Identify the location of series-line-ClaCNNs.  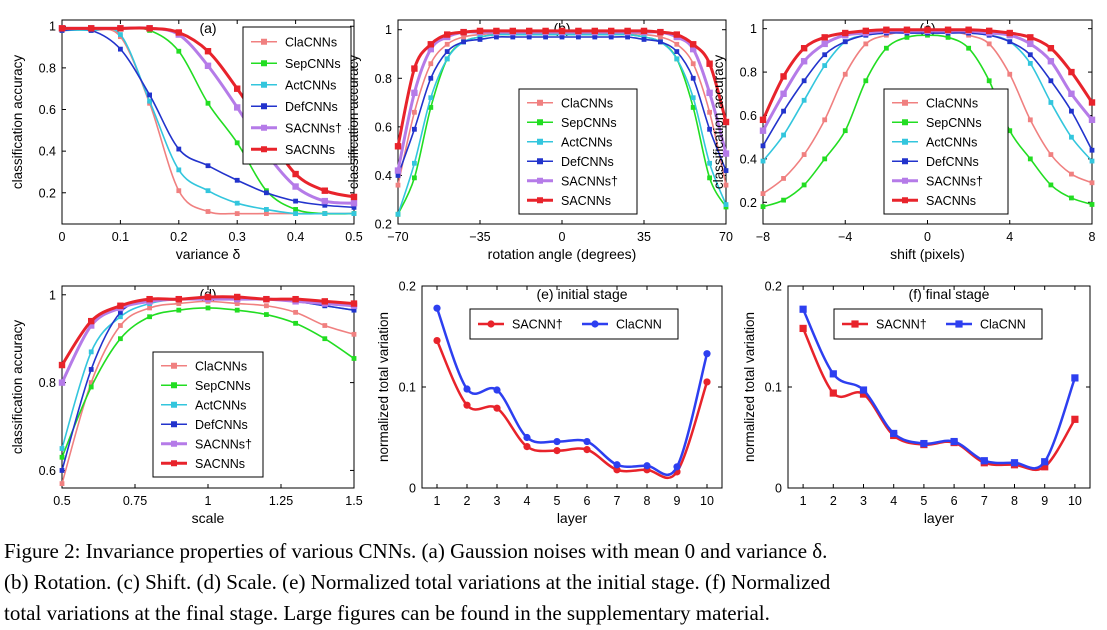
(208, 392).